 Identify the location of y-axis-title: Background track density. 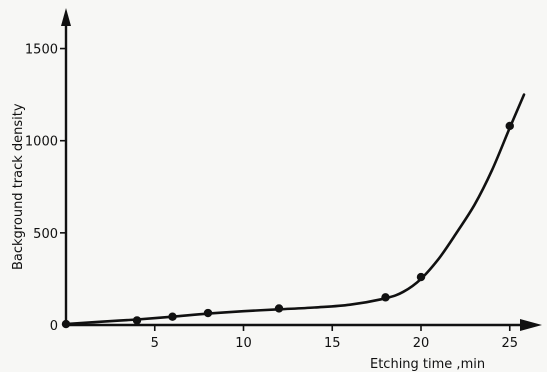
(18, 186).